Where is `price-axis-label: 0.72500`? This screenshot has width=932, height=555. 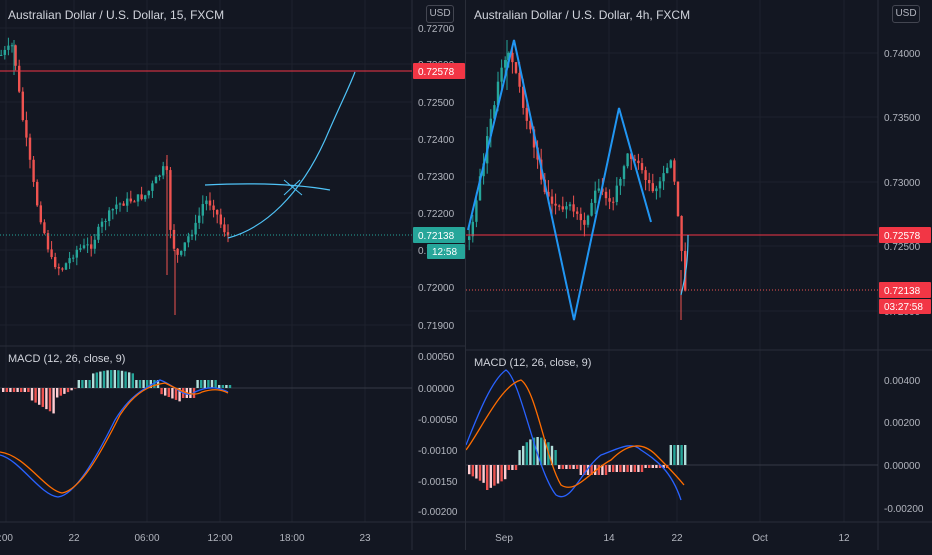
price-axis-label: 0.72500 is located at coordinates (902, 247).